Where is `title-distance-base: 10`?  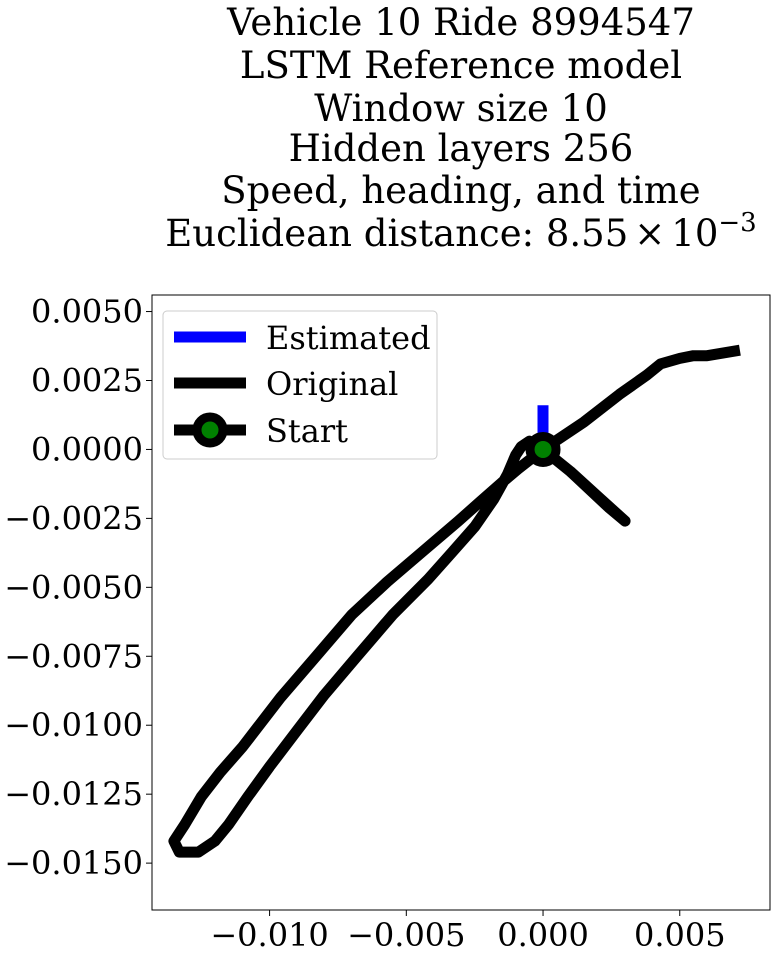 title-distance-base: 10 is located at coordinates (694, 233).